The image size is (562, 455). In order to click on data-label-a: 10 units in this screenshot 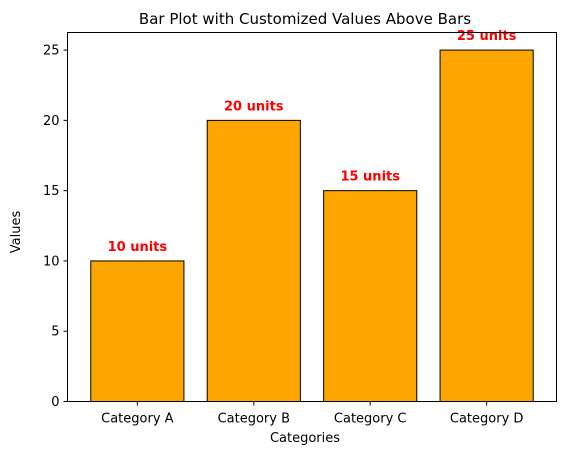, I will do `click(138, 247)`.